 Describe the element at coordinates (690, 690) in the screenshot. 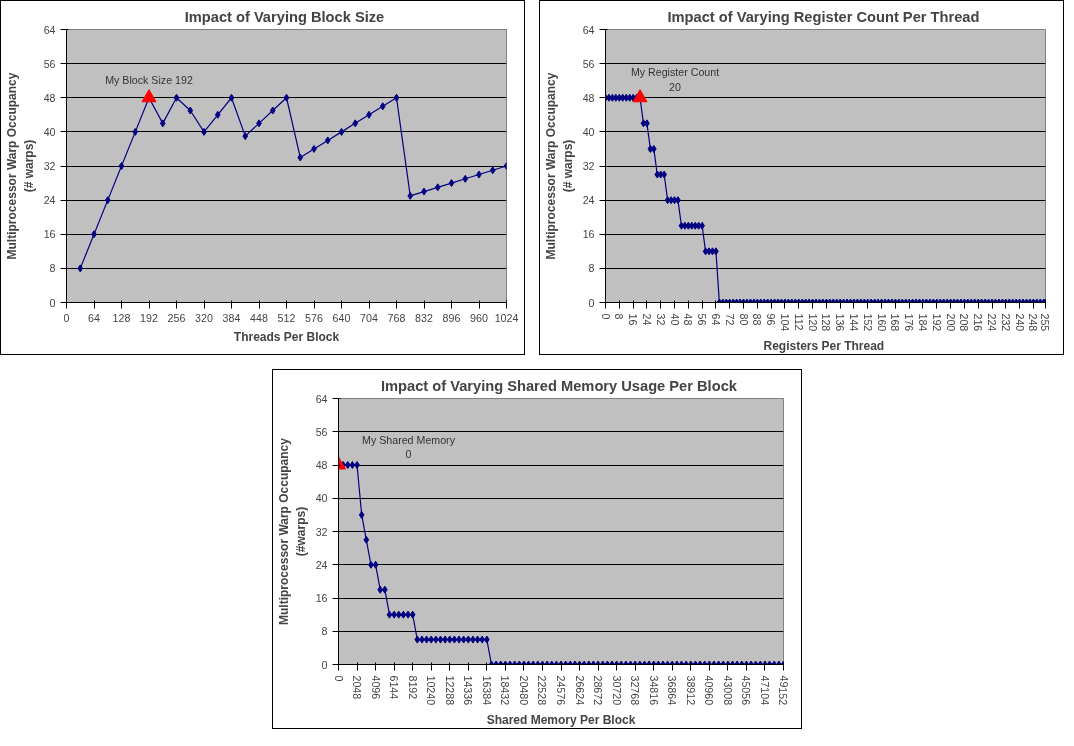

I see `x-tick-label: 38912` at that location.